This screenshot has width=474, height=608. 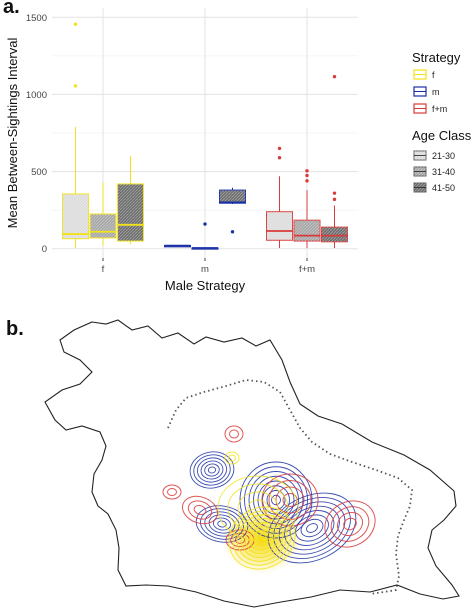 What do you see at coordinates (430, 91) in the screenshot?
I see `legend-strategy-items: fm f+m` at bounding box center [430, 91].